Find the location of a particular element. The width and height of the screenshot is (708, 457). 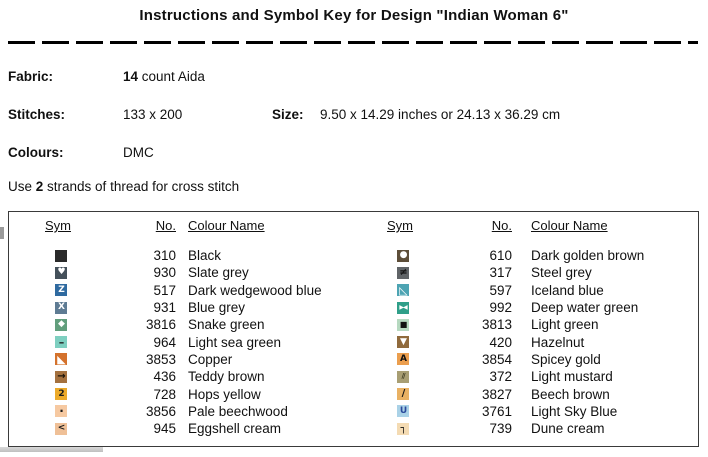

thread-number: 964 is located at coordinates (164, 342).